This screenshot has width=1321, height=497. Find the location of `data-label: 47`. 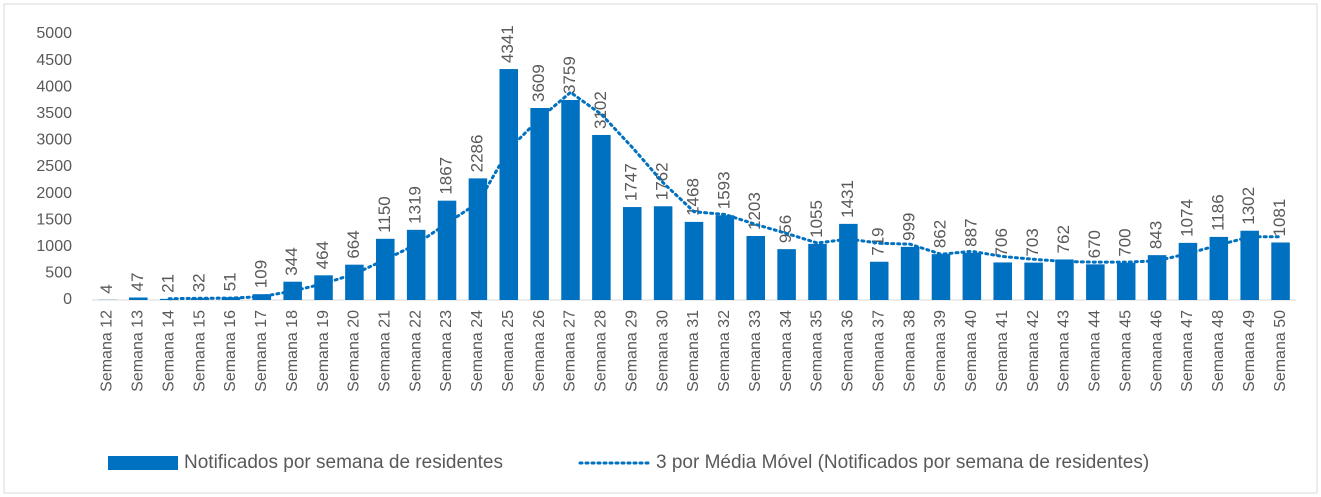

data-label: 47 is located at coordinates (137, 282).